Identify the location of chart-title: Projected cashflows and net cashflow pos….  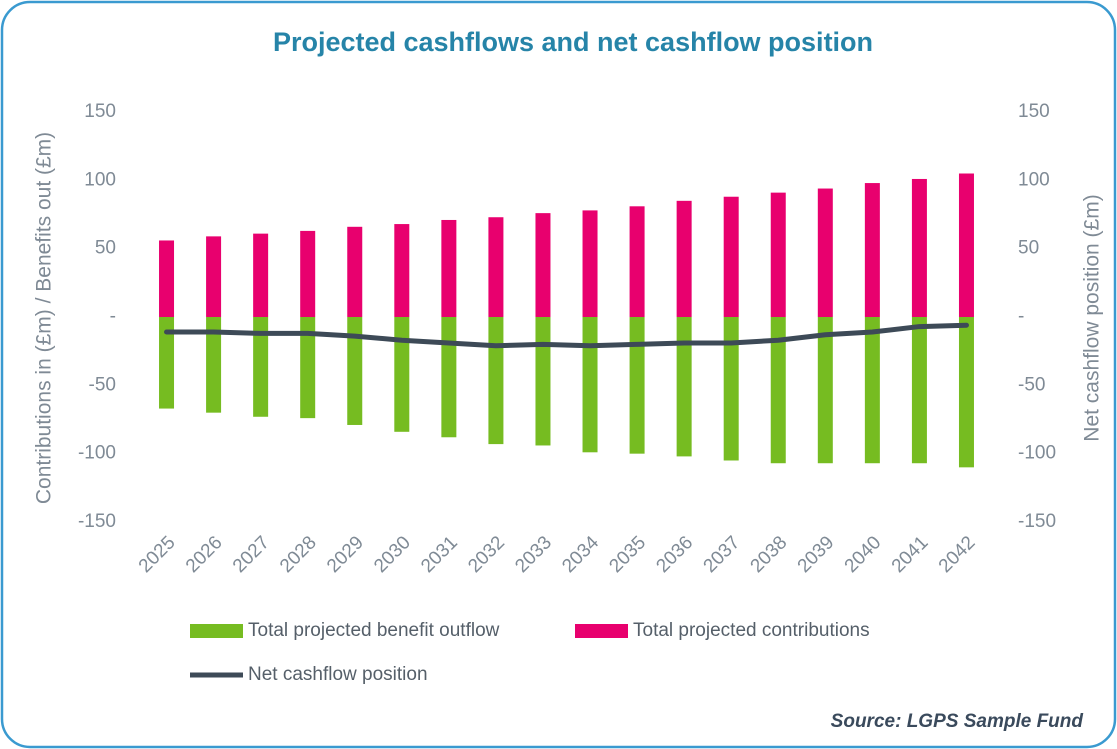
(573, 42).